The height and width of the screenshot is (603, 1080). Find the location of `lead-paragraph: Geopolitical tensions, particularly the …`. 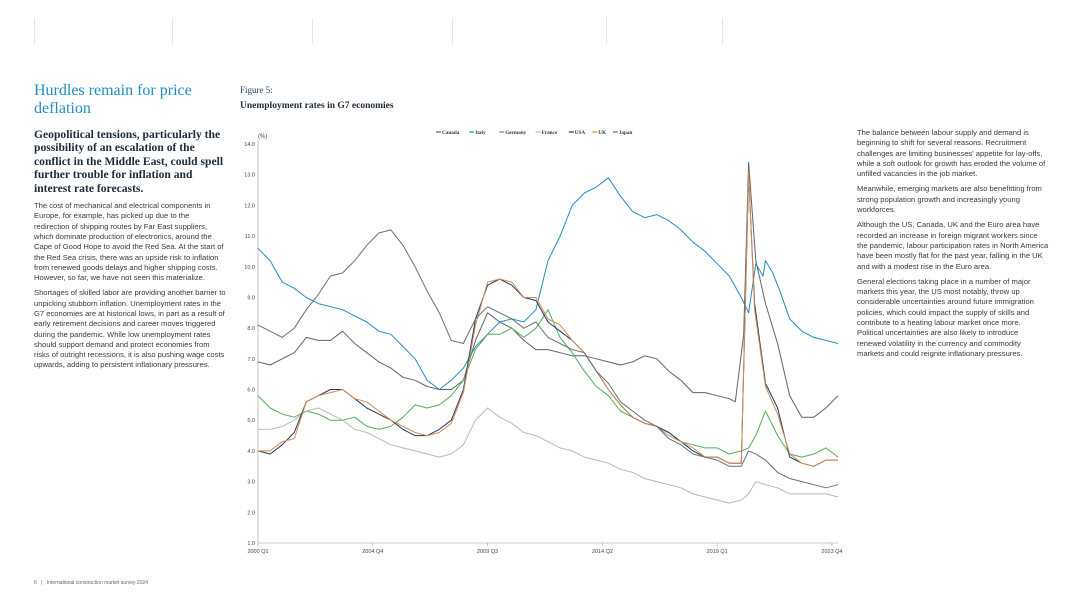

lead-paragraph: Geopolitical tensions, particularly the … is located at coordinates (129, 161).